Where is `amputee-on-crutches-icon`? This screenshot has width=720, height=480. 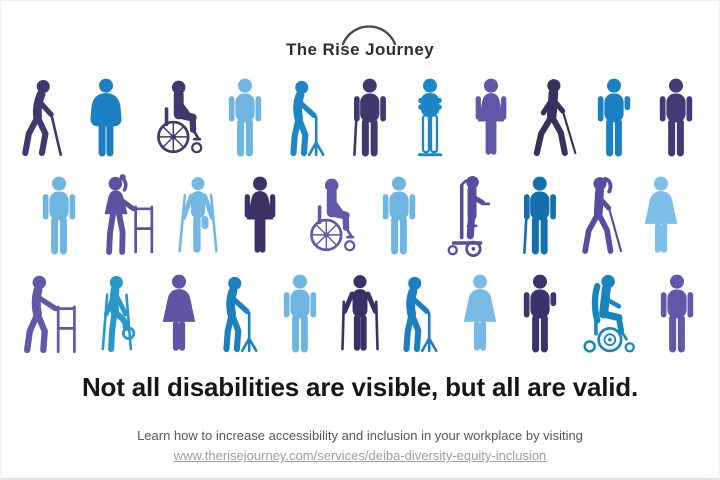
amputee-on-crutches-icon is located at coordinates (198, 216).